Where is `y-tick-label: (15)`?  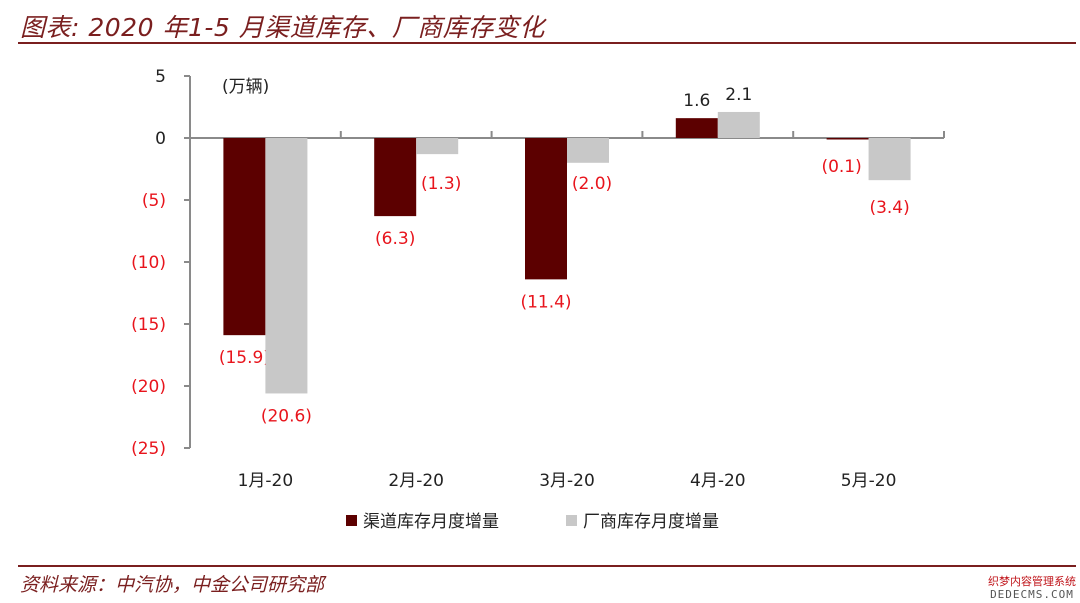 y-tick-label: (15) is located at coordinates (148, 325).